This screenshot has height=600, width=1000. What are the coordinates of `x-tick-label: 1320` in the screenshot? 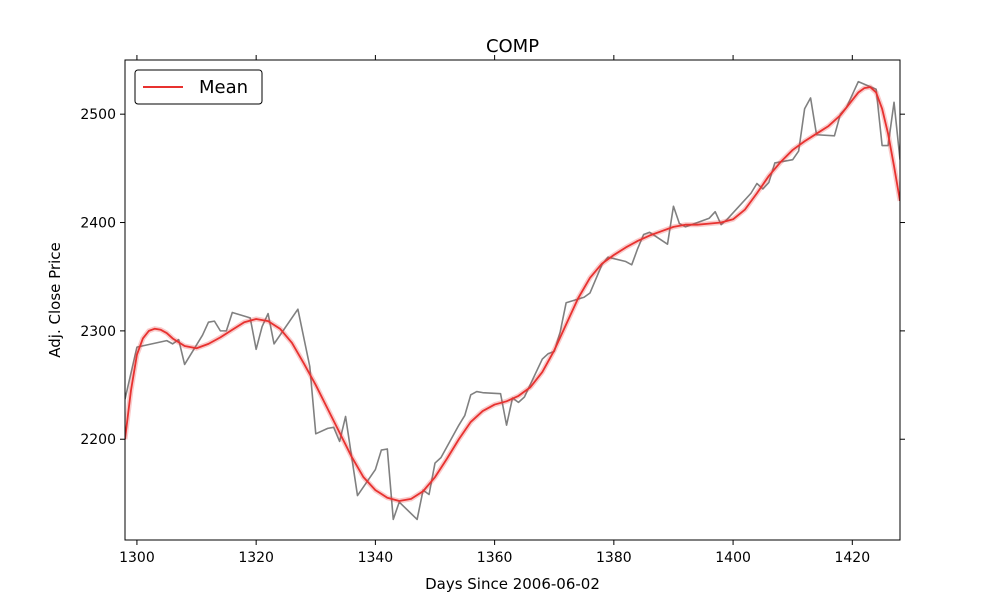 It's located at (256, 558).